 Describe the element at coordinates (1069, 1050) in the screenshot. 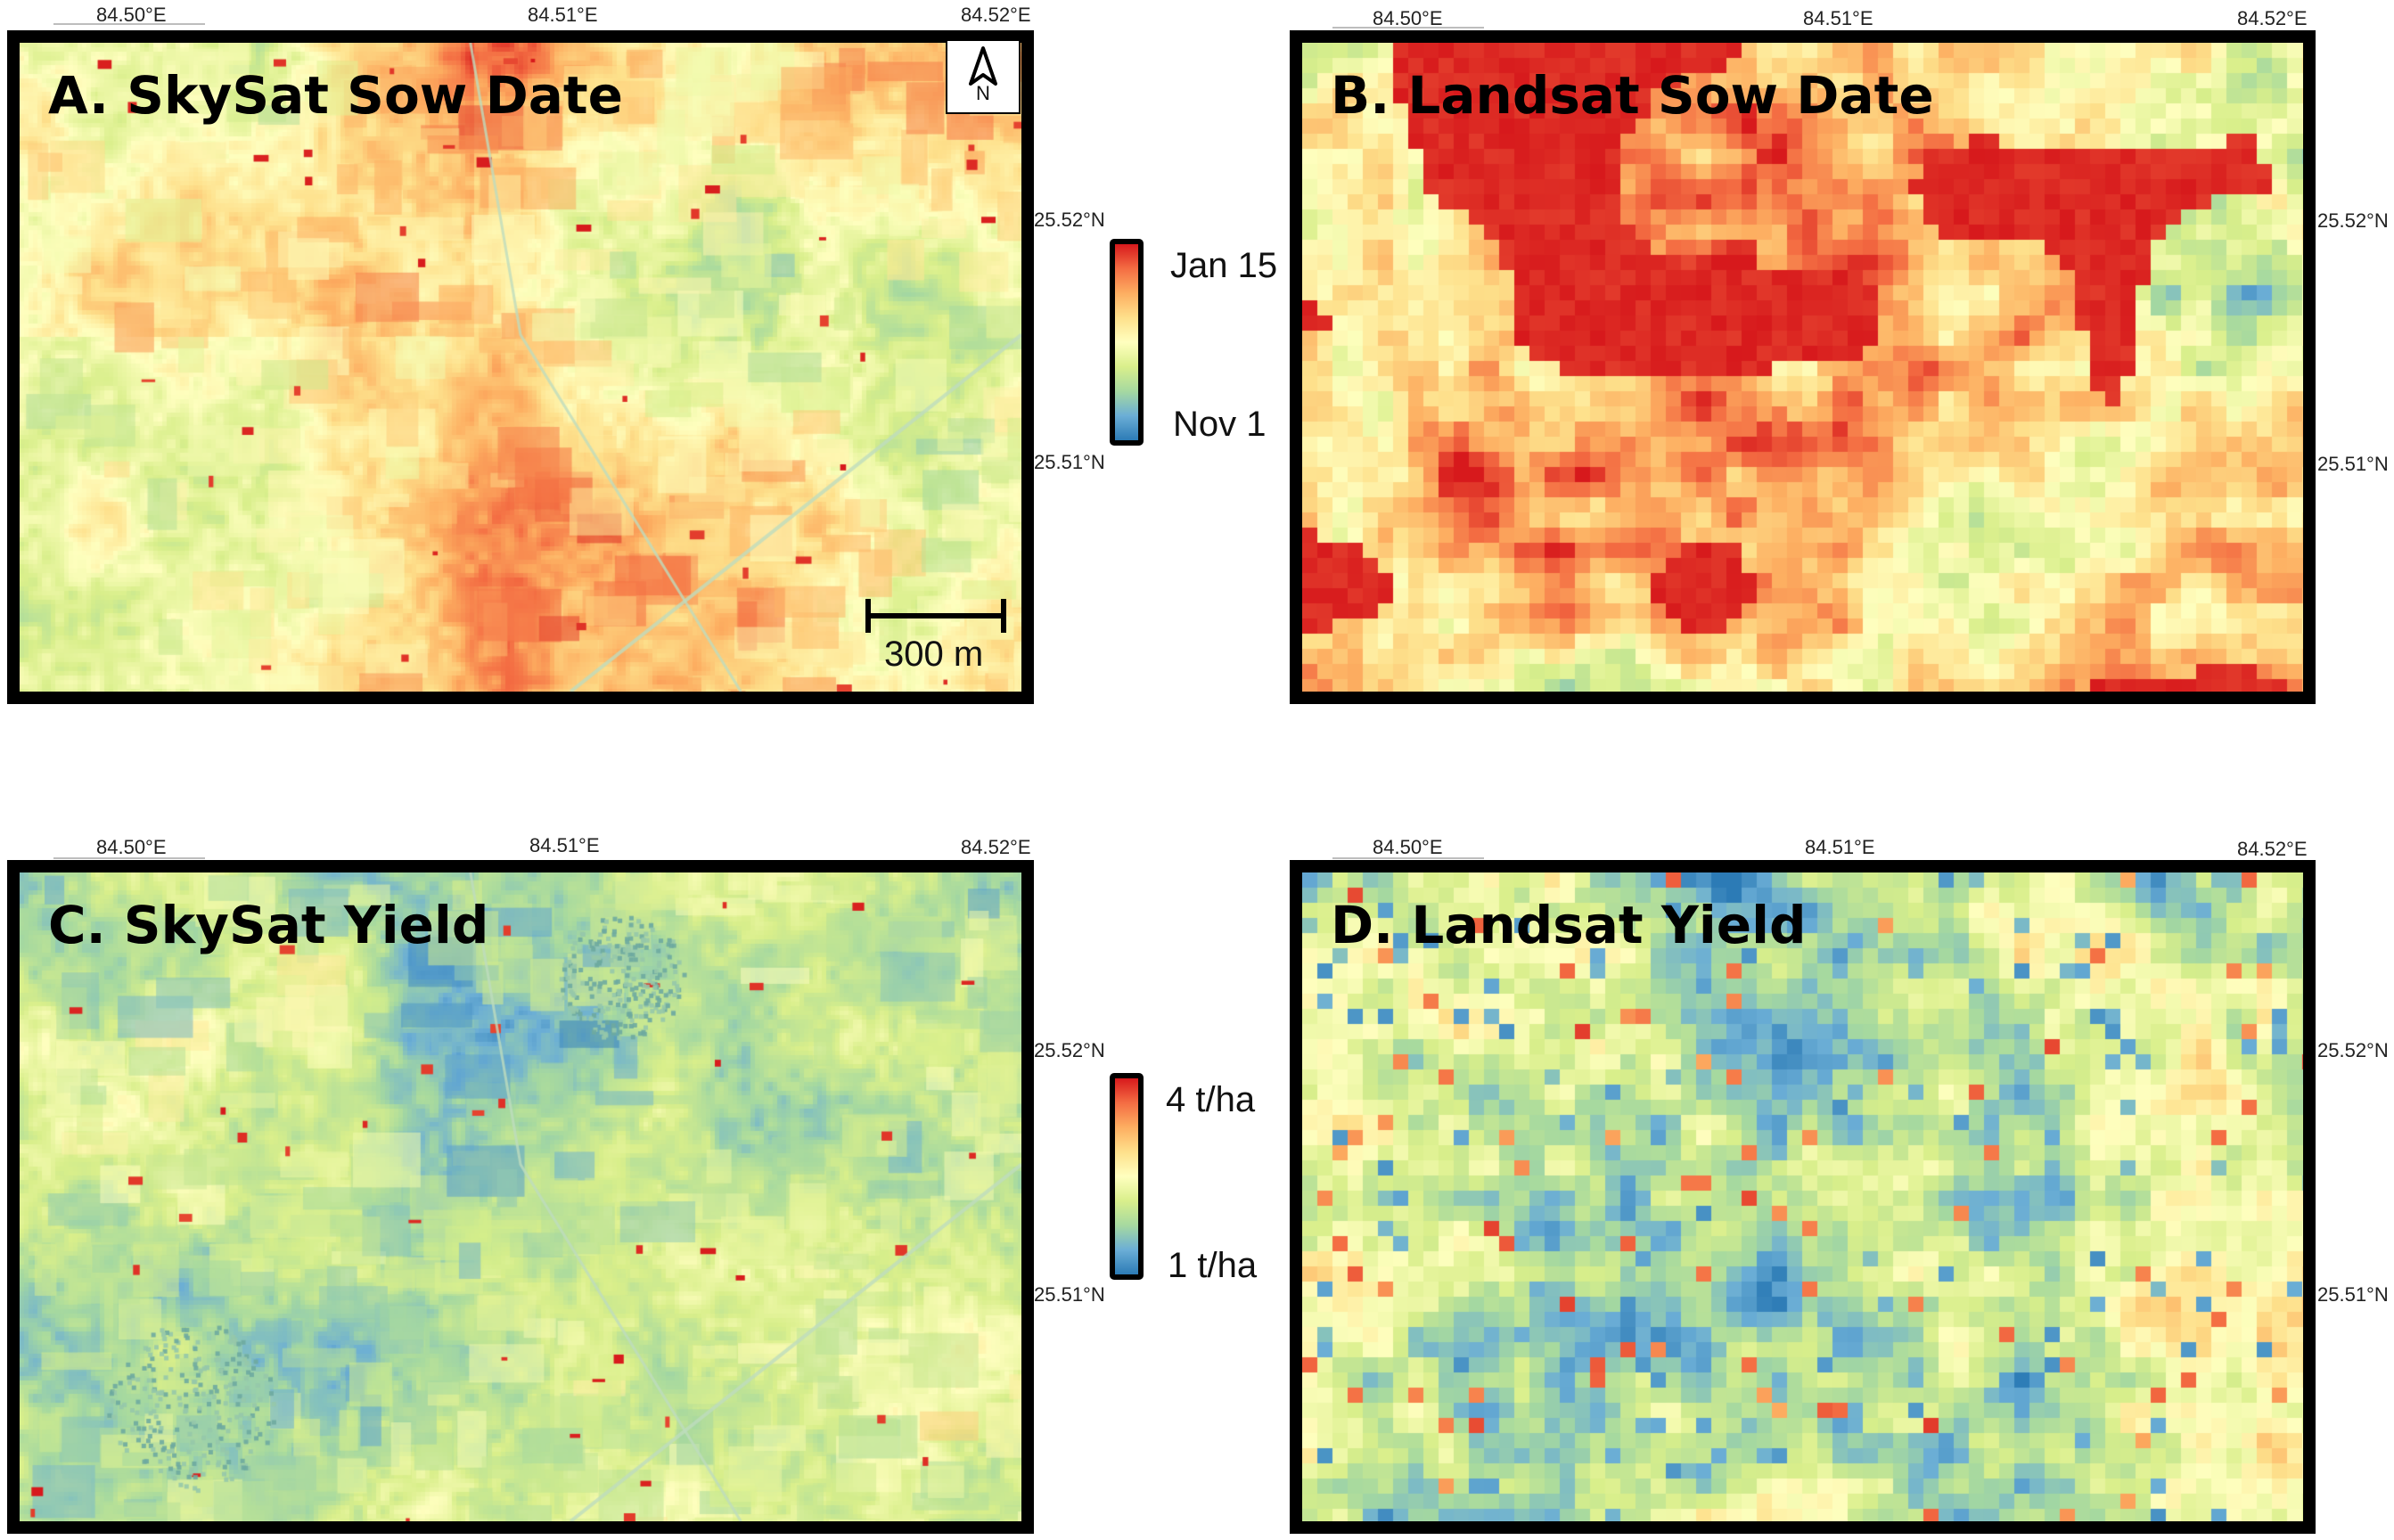

I see `lat-label-25-52-c: 25.52°N` at that location.